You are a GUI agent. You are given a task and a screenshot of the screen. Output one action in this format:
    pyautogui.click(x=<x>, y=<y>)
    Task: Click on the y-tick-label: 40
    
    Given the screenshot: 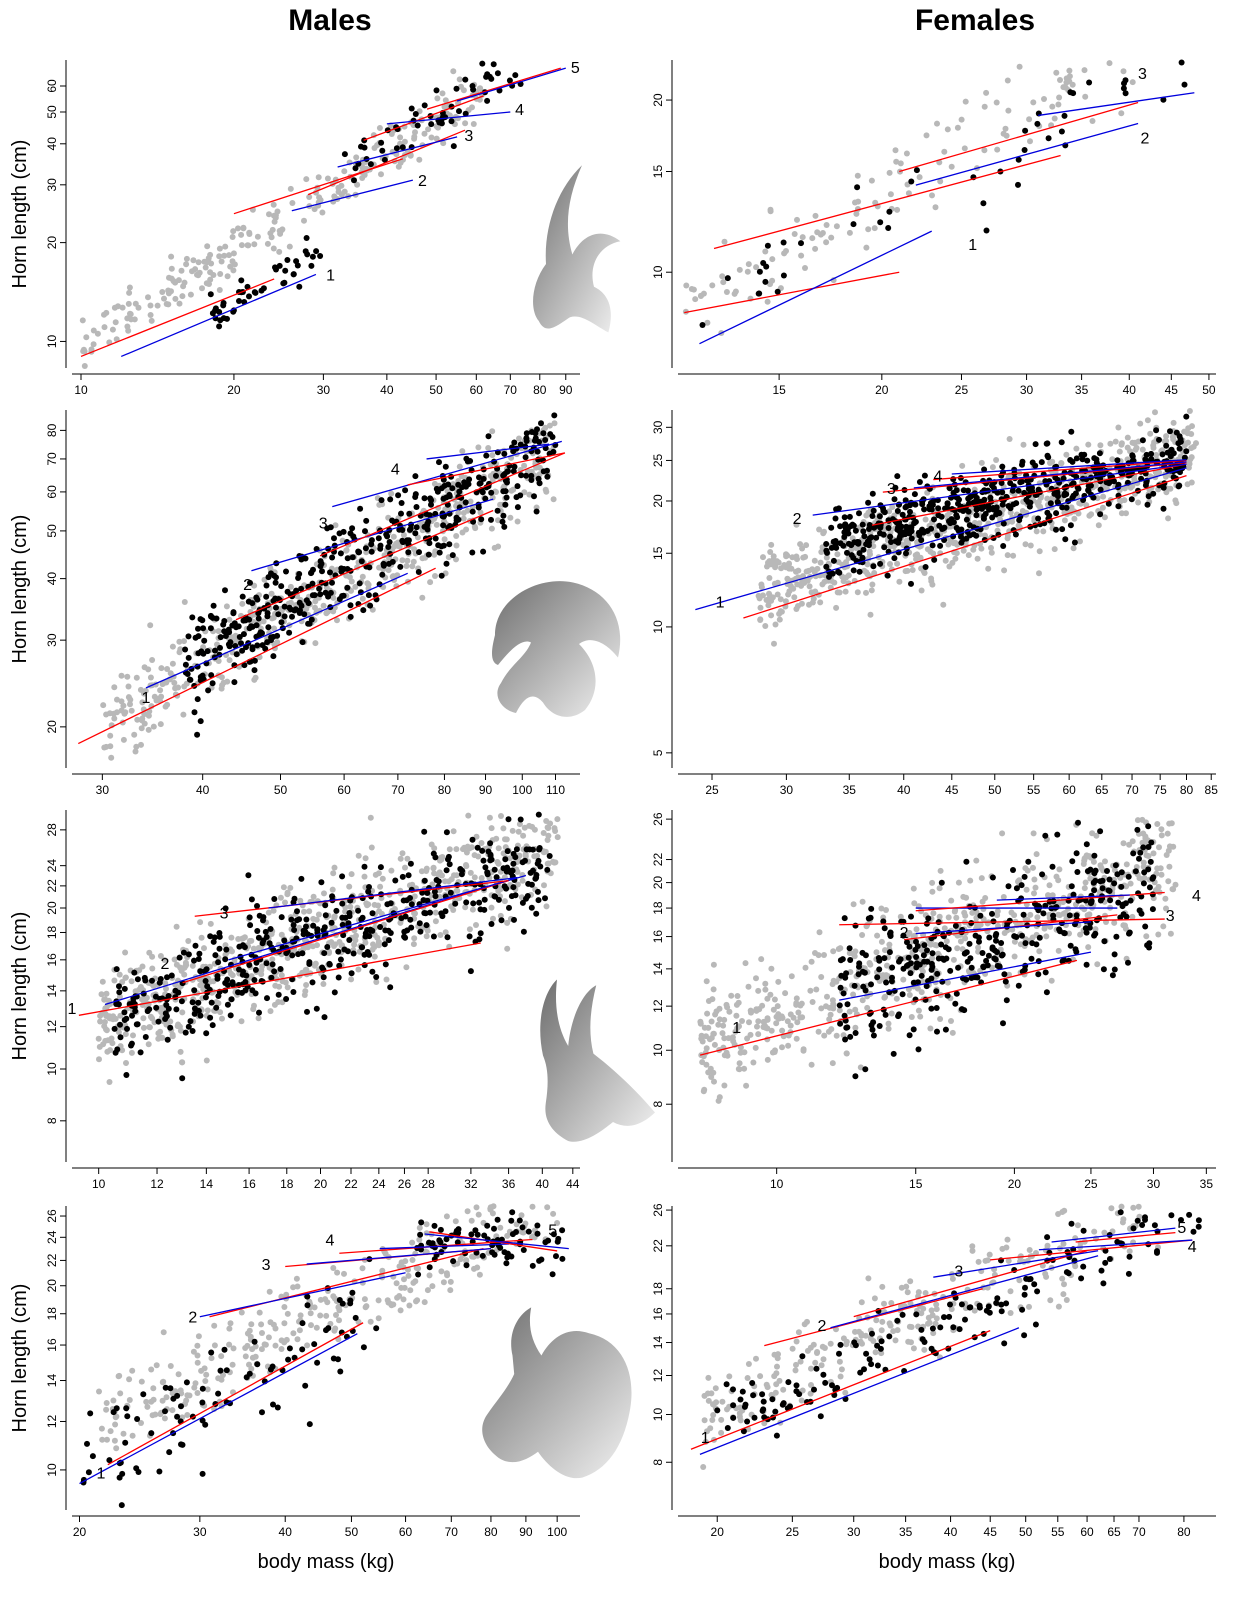 What is the action you would take?
    pyautogui.click(x=52, y=579)
    